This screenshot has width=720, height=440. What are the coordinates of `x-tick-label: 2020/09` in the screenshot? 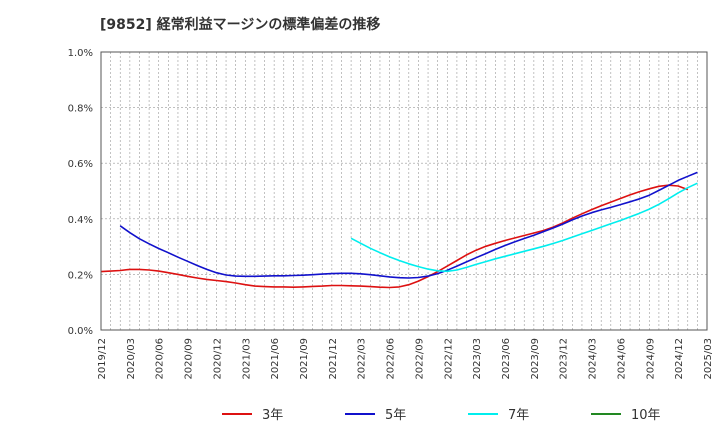 It's located at (189, 359).